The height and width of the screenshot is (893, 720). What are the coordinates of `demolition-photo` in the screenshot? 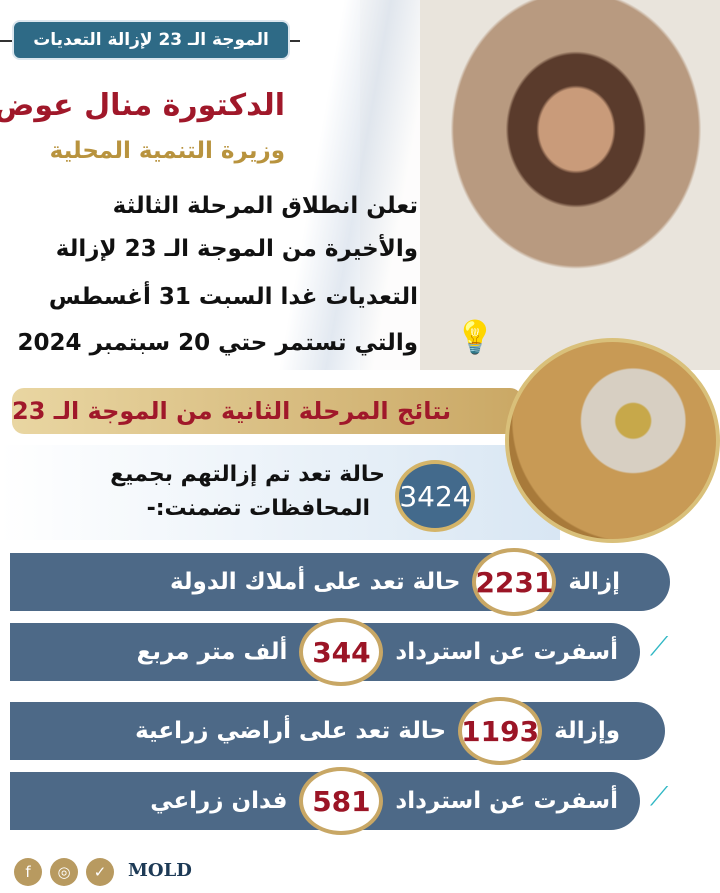 It's located at (612, 440).